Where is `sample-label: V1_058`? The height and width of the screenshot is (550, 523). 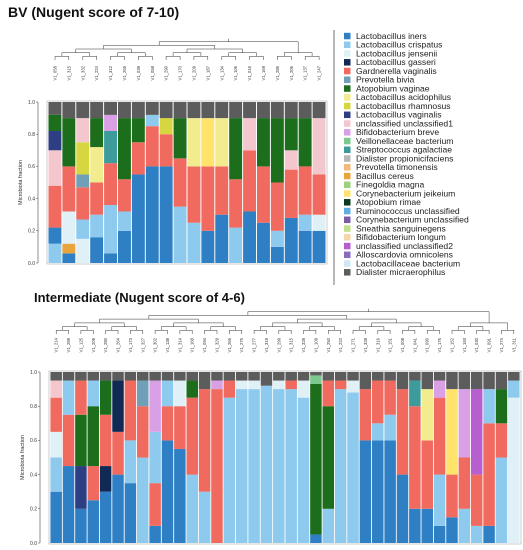
sample-label: V1_058 is located at coordinates (54, 72).